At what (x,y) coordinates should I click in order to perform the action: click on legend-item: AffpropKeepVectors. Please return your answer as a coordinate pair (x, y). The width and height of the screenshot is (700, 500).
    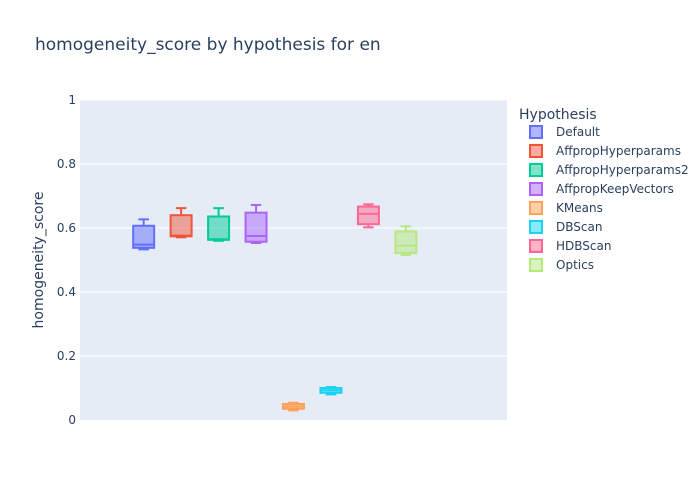
    Looking at the image, I should click on (602, 189).